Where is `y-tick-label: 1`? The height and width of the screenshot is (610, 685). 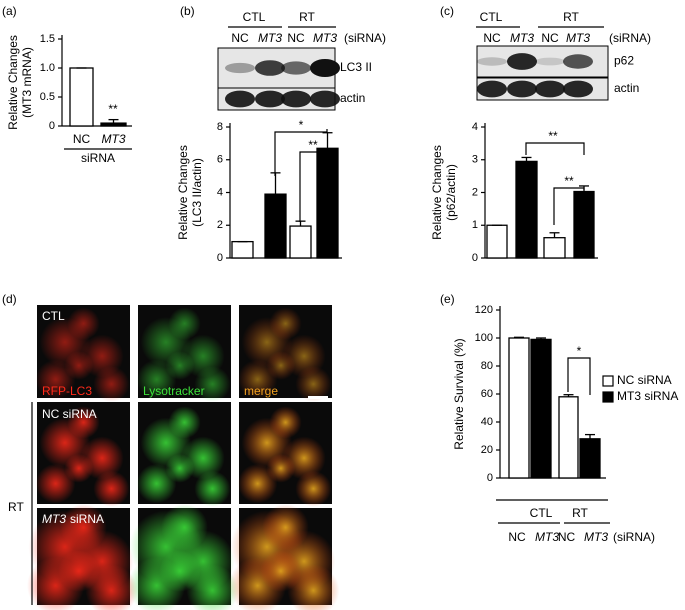
y-tick-label: 1 is located at coordinates (475, 225).